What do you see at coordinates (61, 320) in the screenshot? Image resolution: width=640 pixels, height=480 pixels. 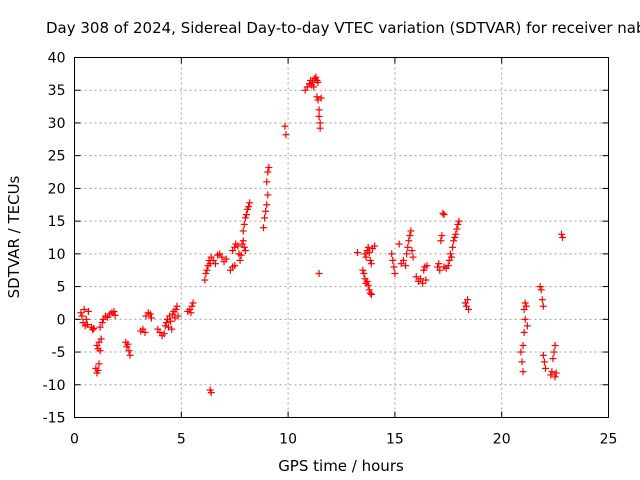 I see `y-tick-label: 0` at bounding box center [61, 320].